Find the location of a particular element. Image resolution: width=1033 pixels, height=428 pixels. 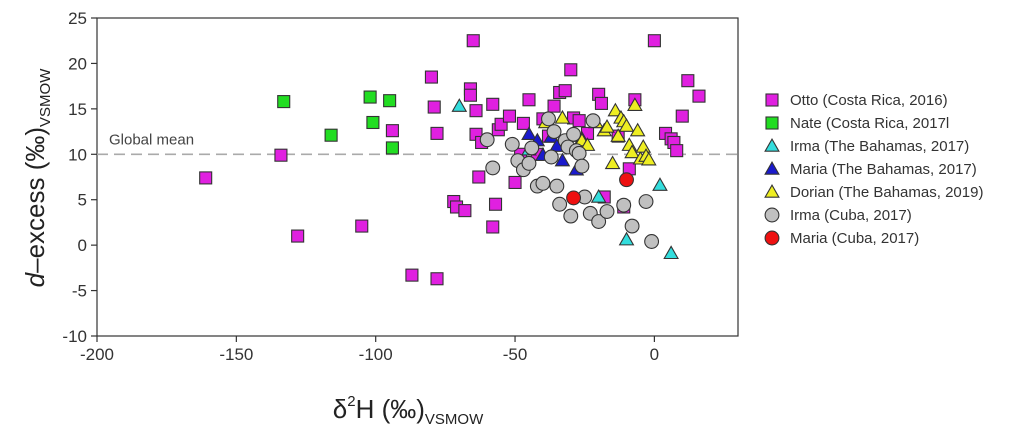

y-axis-title-sub: VSMOW is located at coordinates (45, 97).